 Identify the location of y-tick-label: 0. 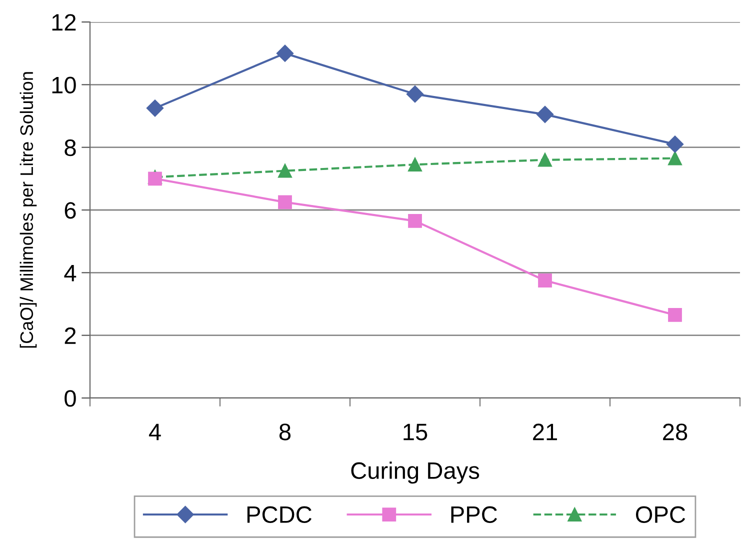
(70, 398).